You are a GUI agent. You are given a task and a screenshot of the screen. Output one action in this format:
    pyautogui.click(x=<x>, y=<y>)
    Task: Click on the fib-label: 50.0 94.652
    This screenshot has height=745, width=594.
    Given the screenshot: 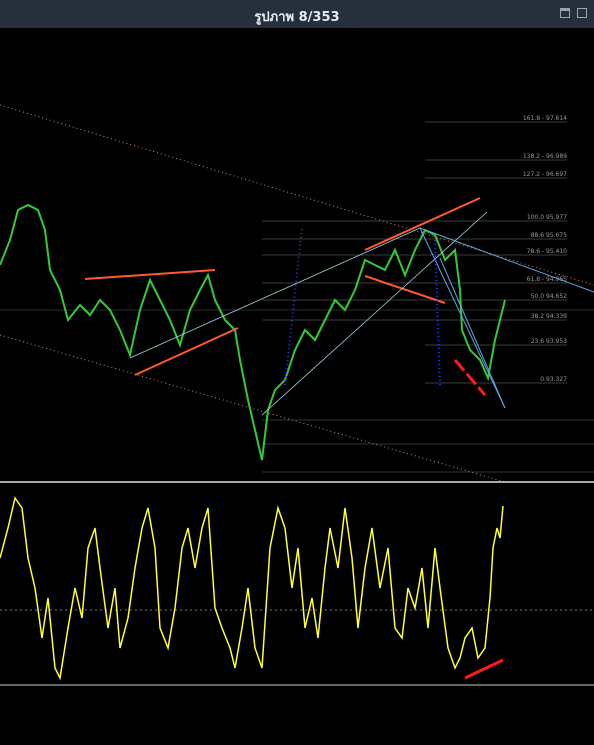 What is the action you would take?
    pyautogui.click(x=549, y=296)
    